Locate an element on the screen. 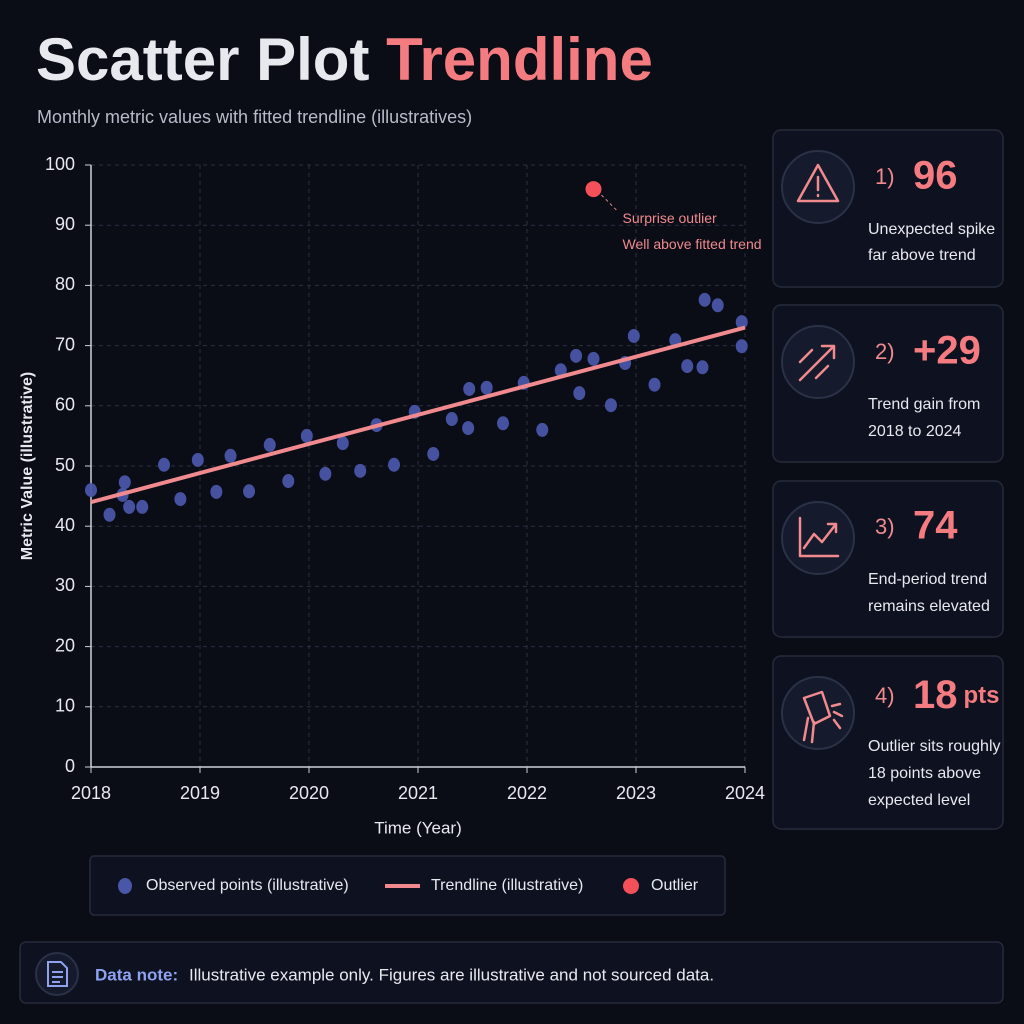 This screenshot has height=1024, width=1024. note-icon is located at coordinates (57, 974).